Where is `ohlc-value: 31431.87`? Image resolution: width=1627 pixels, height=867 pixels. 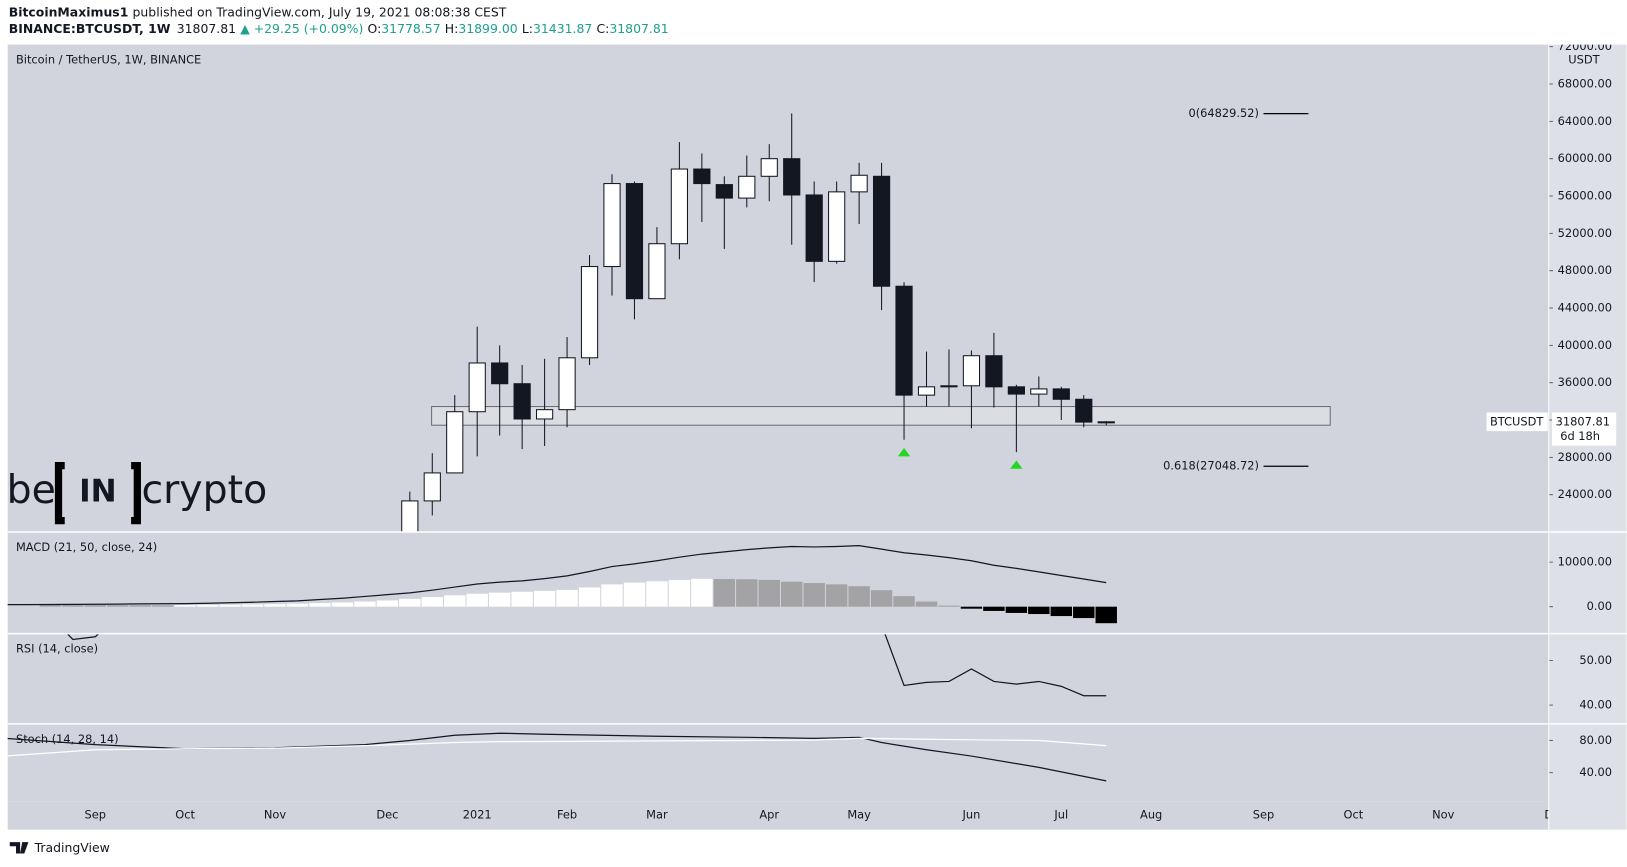
ohlc-value: 31431.87 is located at coordinates (562, 28).